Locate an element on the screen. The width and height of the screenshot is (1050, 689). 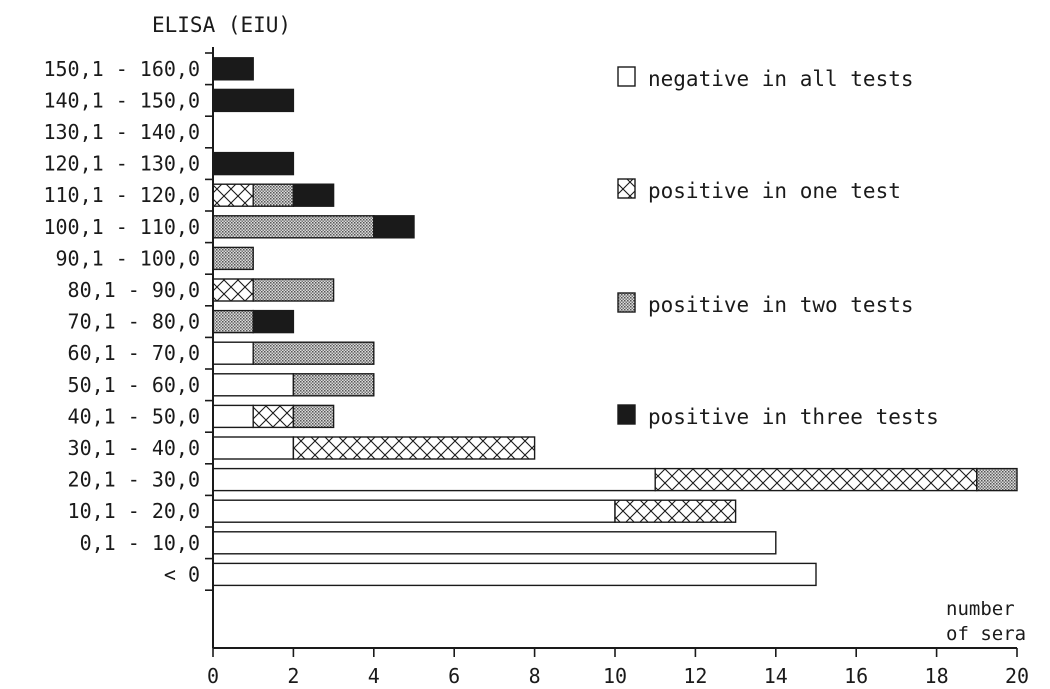
y-tick-label: 150,1 - 160,0 is located at coordinates (121, 69).